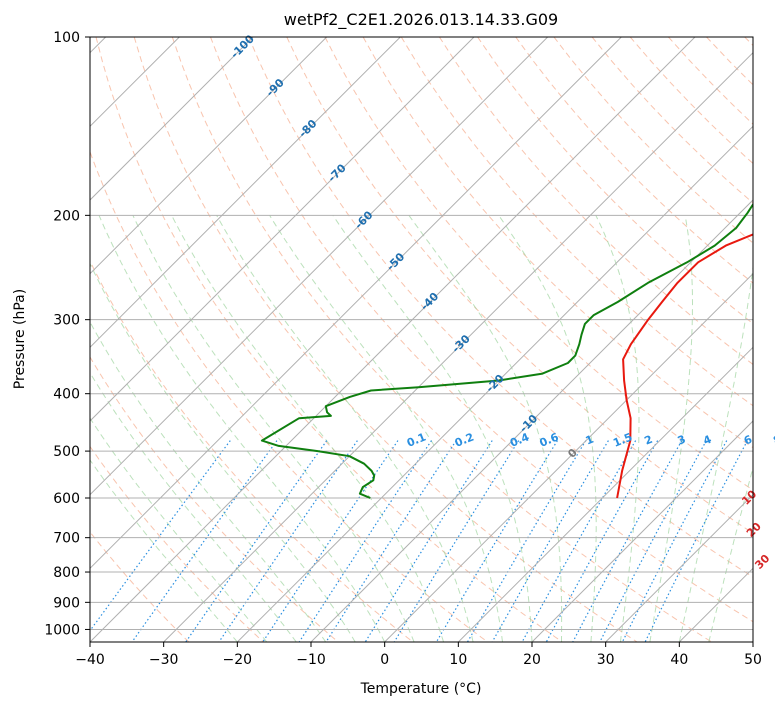  Describe the element at coordinates (418, 655) in the screenshot. I see `x-axis-ticks: −40 −30 −20 −10 0 10 20 30 40 50` at that location.